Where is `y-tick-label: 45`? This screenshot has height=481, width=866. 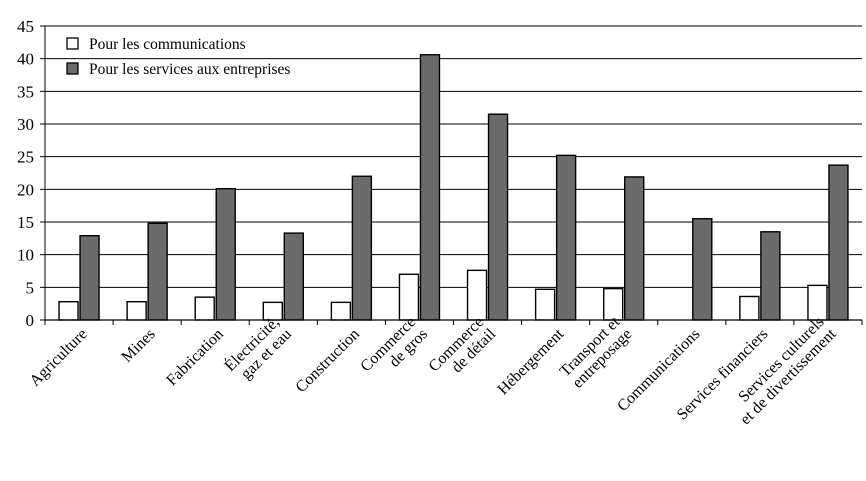
y-tick-label: 45 is located at coordinates (25, 26).